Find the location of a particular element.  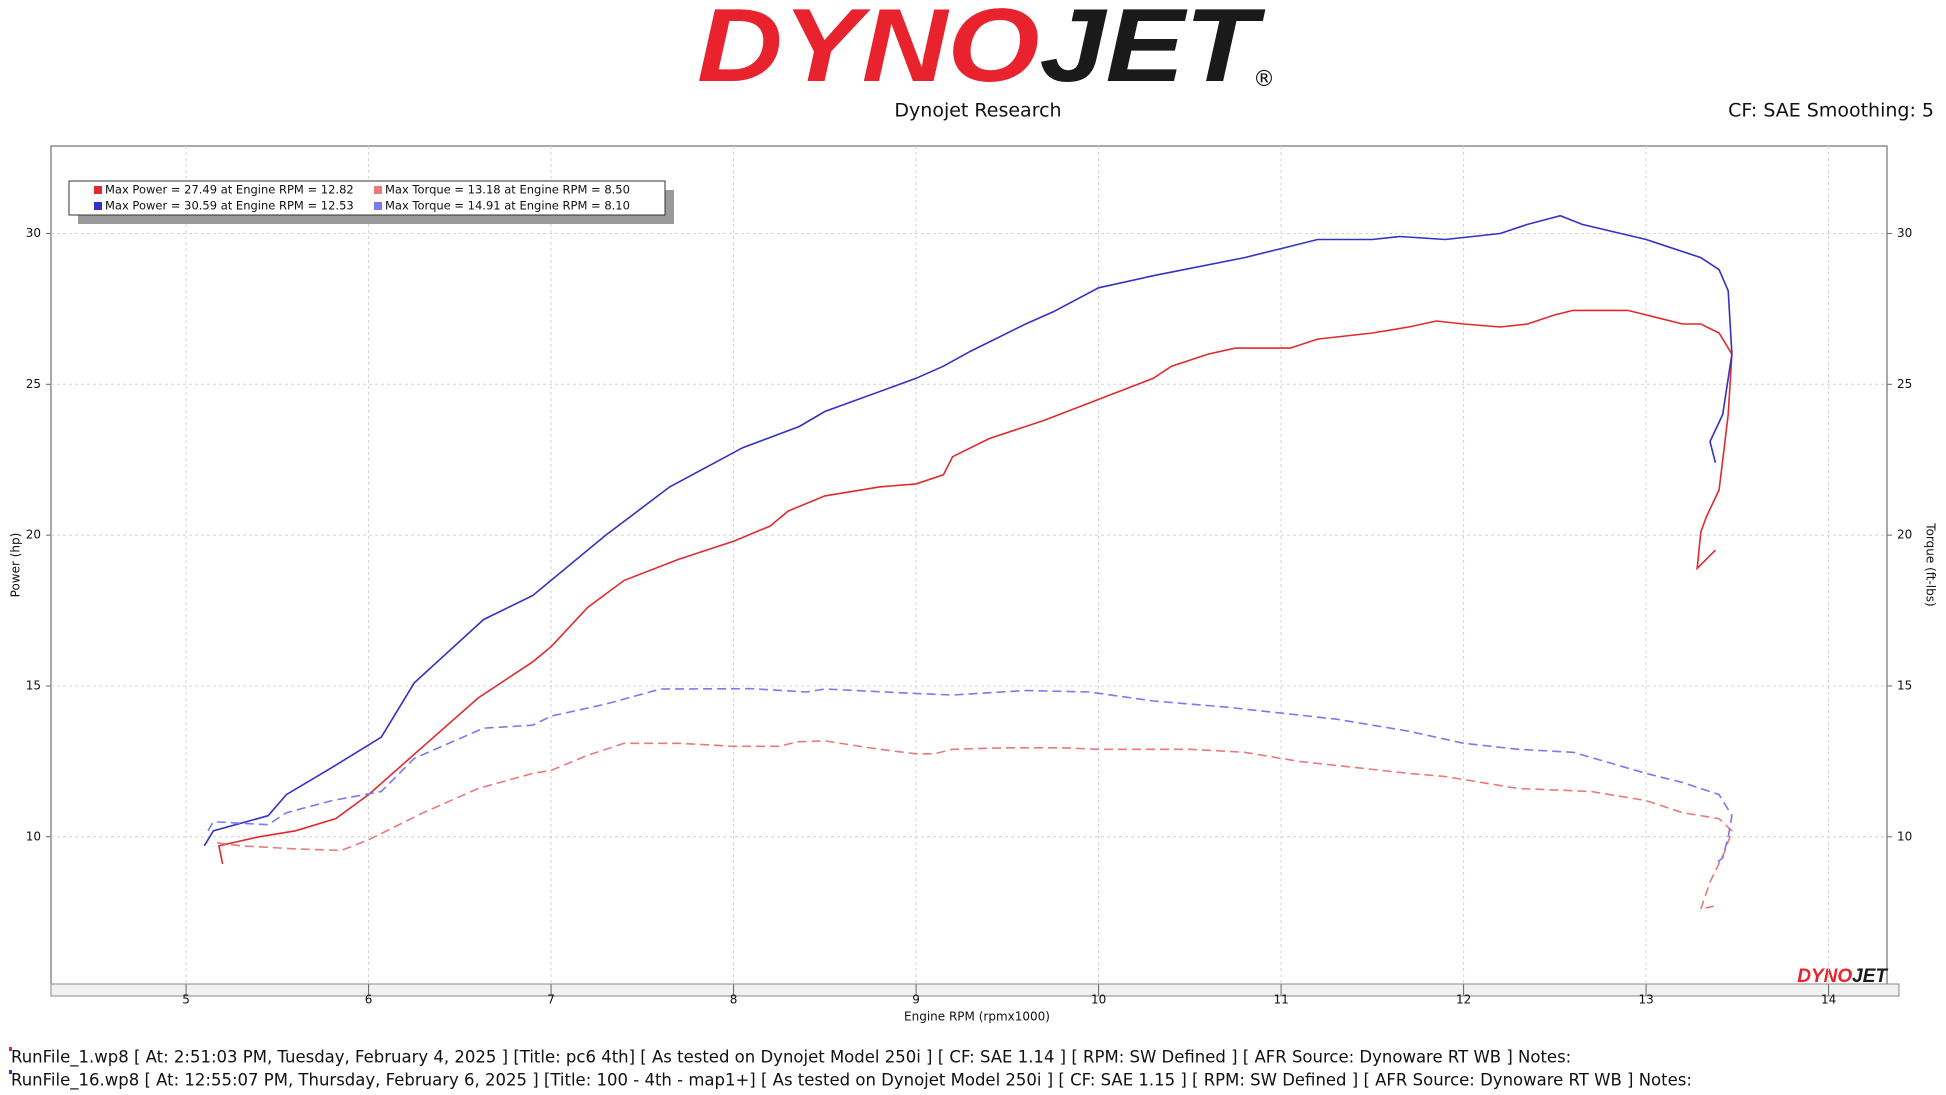

x-tick-label: 12 is located at coordinates (1463, 1000).